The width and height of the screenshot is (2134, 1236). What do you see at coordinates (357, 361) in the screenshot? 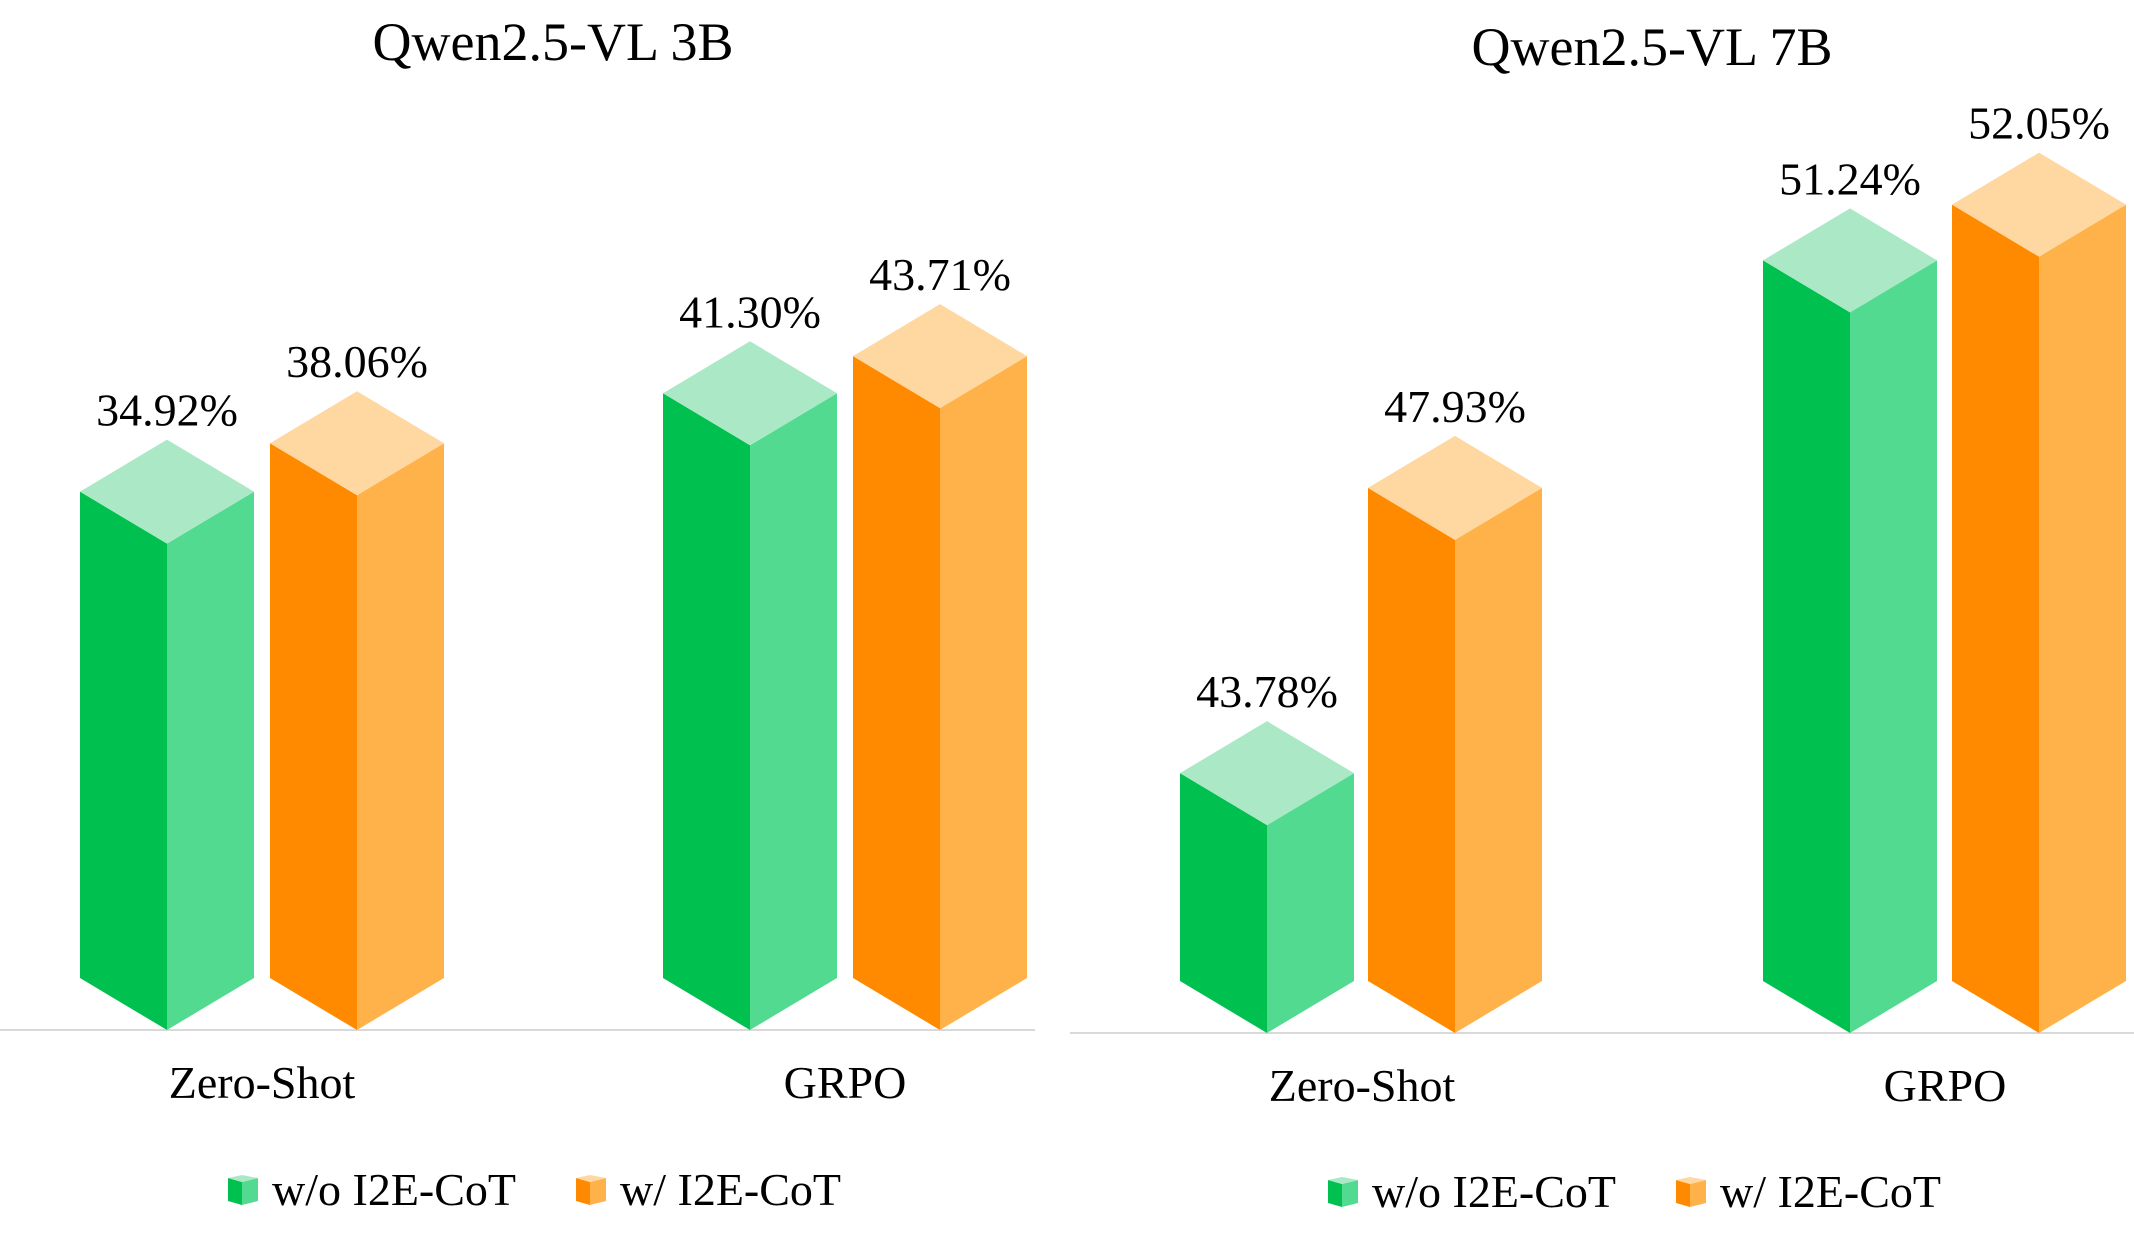
I see `data-label: 38.06%` at bounding box center [357, 361].